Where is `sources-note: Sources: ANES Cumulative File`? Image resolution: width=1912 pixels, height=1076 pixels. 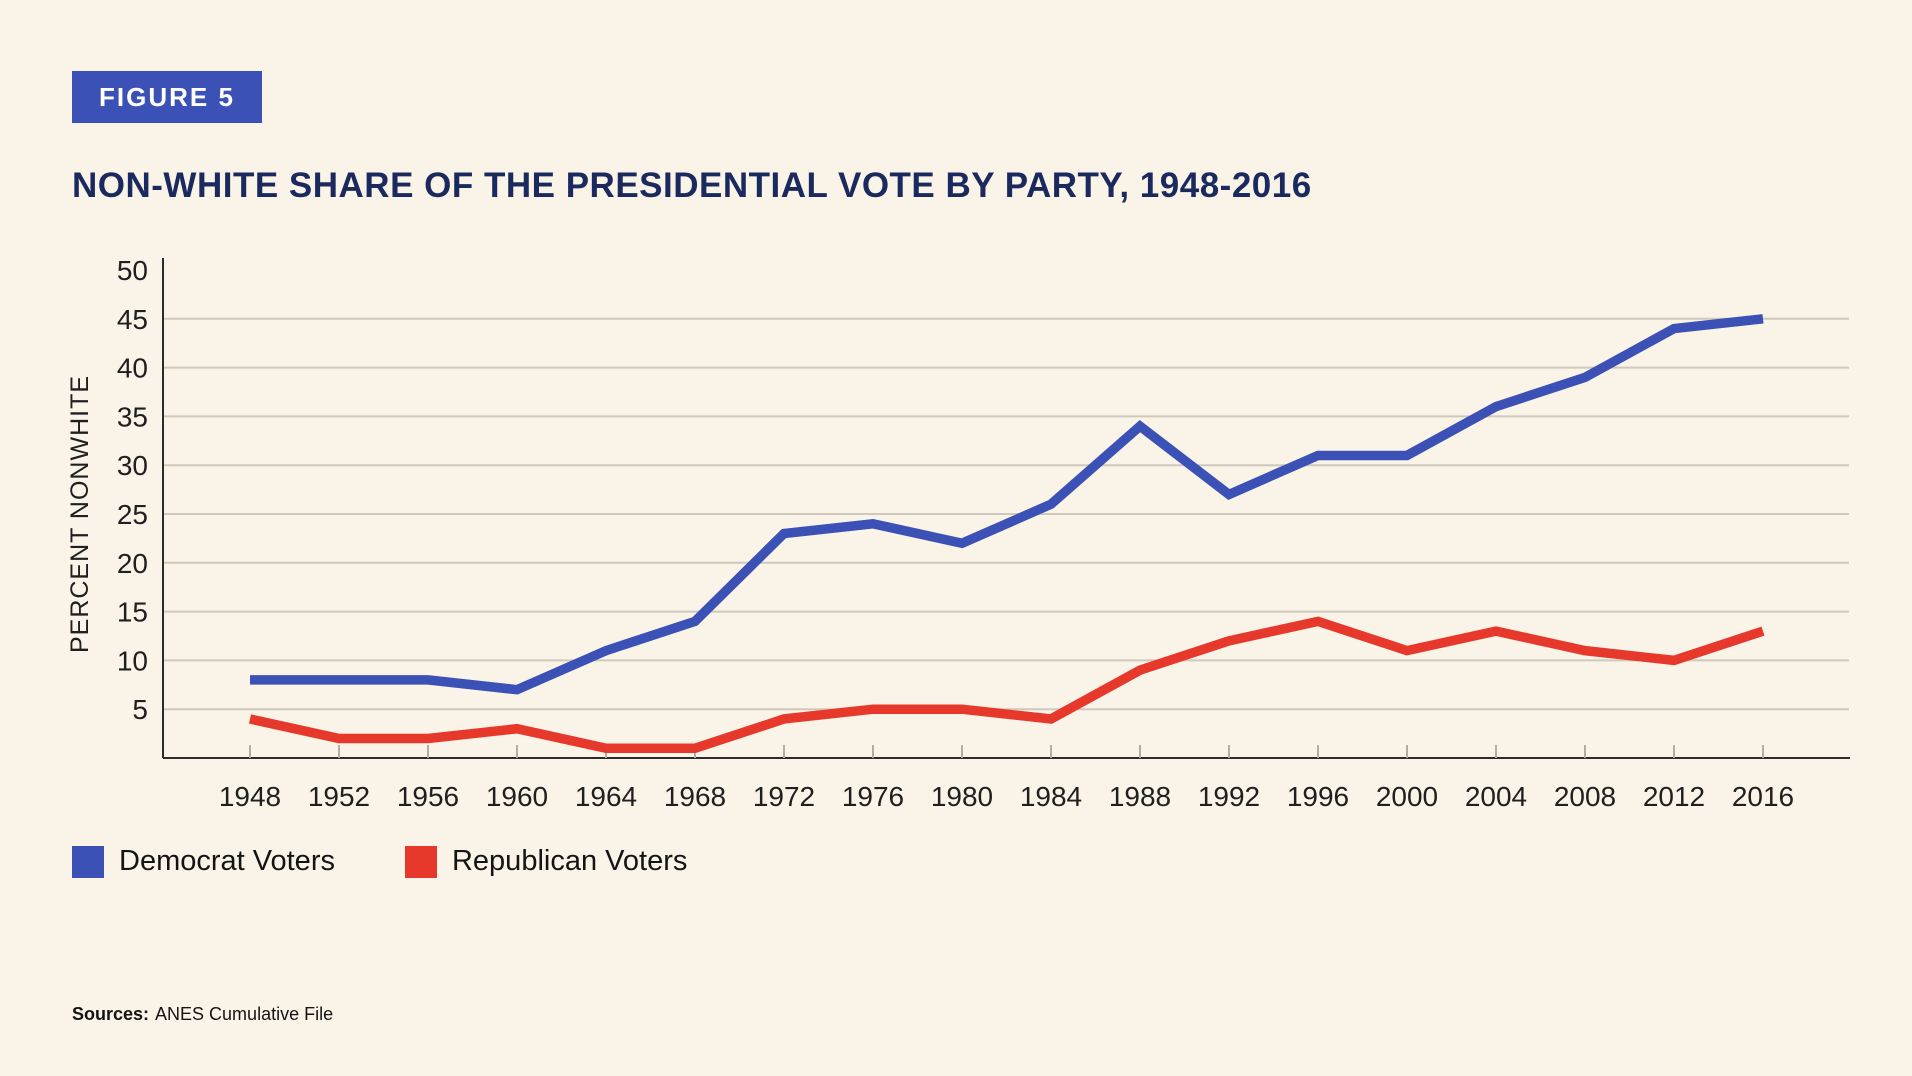
sources-note: Sources: ANES Cumulative File is located at coordinates (202, 1014).